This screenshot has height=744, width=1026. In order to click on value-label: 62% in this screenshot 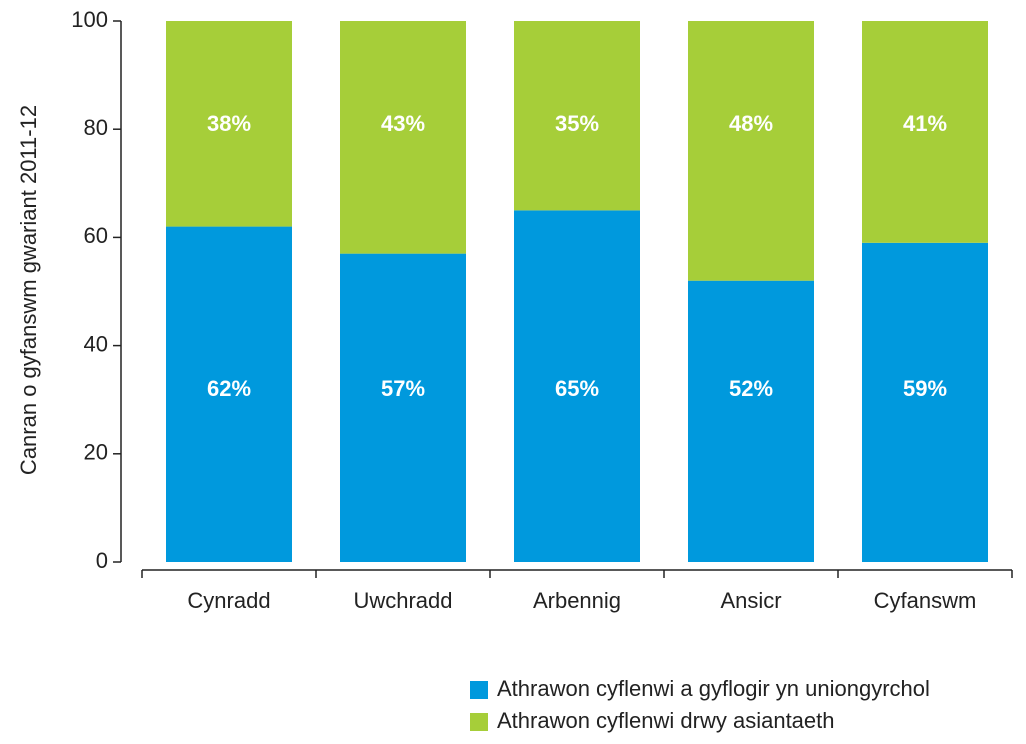, I will do `click(229, 388)`.